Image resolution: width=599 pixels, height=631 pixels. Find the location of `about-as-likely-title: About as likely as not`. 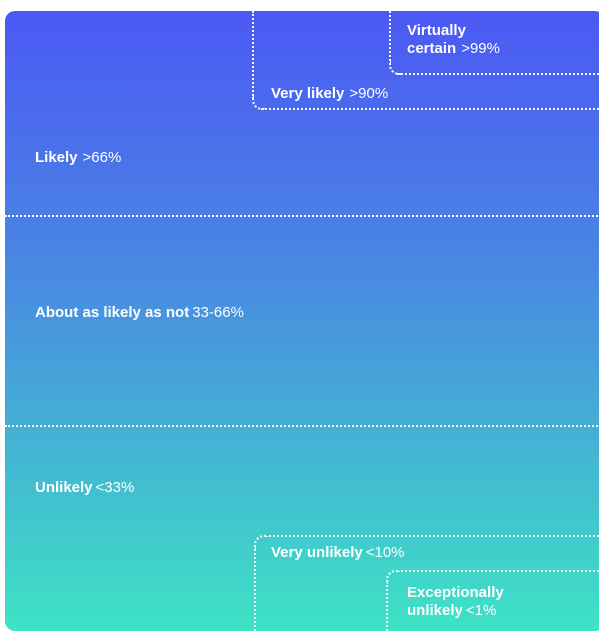

about-as-likely-title: About as likely as not is located at coordinates (112, 312).